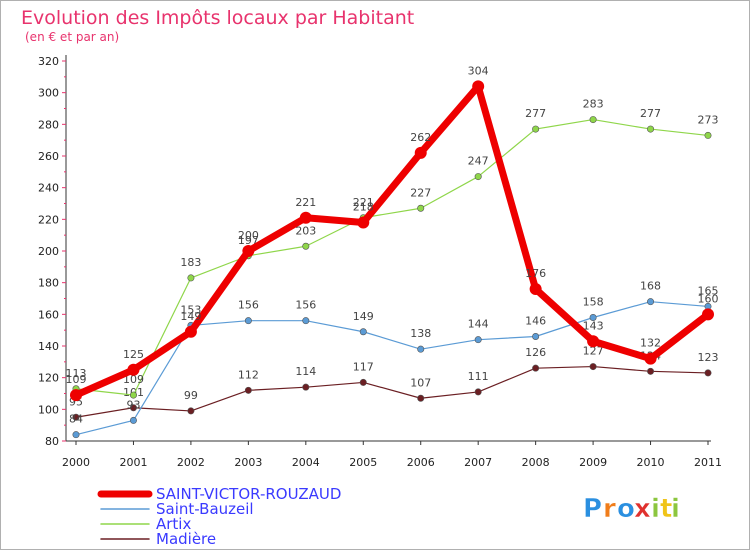 The width and height of the screenshot is (750, 551). I want to click on logo-letter: r, so click(609, 509).